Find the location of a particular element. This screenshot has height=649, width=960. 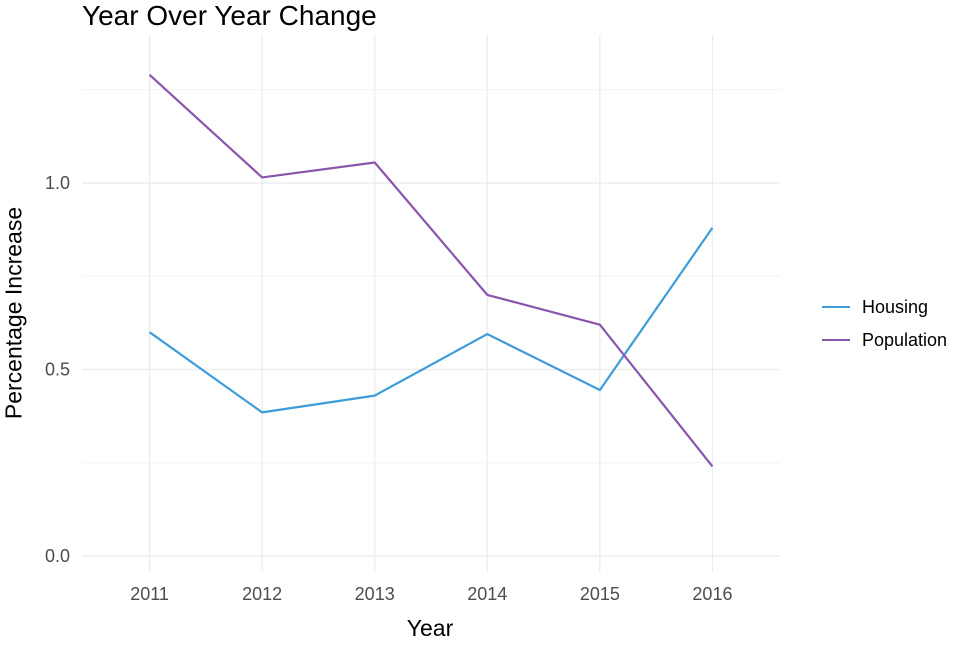

legend-key-population is located at coordinates (836, 340).